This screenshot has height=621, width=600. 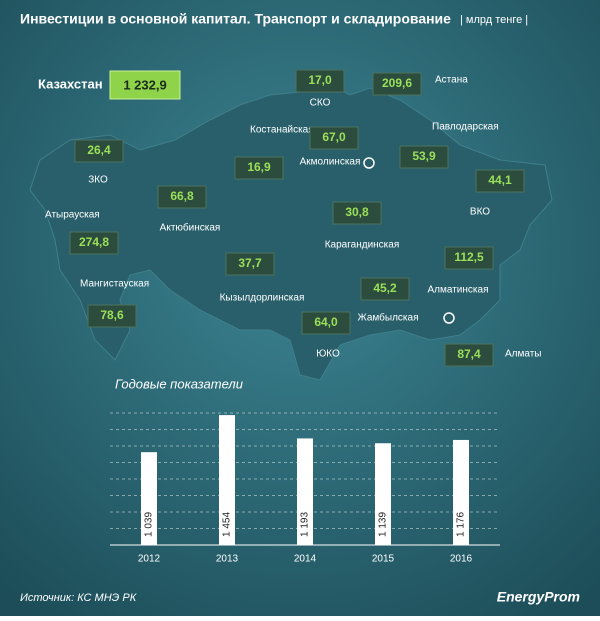 I want to click on total-label: Казахстан, so click(x=70, y=83).